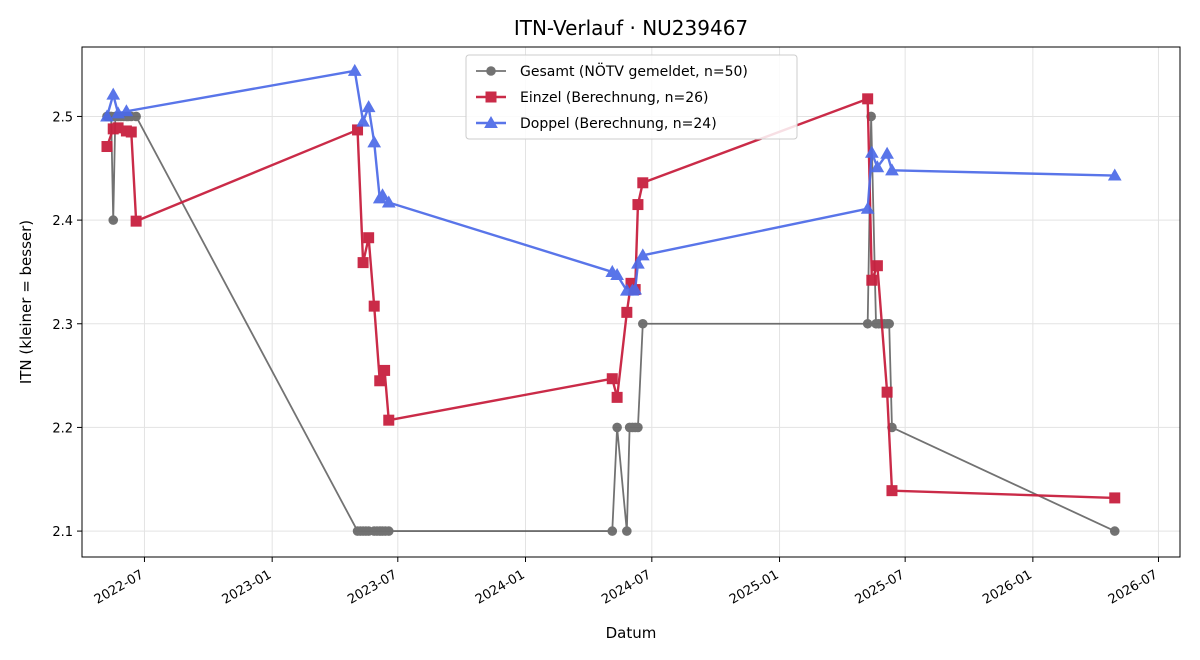 The image size is (1200, 660). Describe the element at coordinates (618, 124) in the screenshot. I see `legend-label: Doppel (Berechnung, n=24)` at that location.